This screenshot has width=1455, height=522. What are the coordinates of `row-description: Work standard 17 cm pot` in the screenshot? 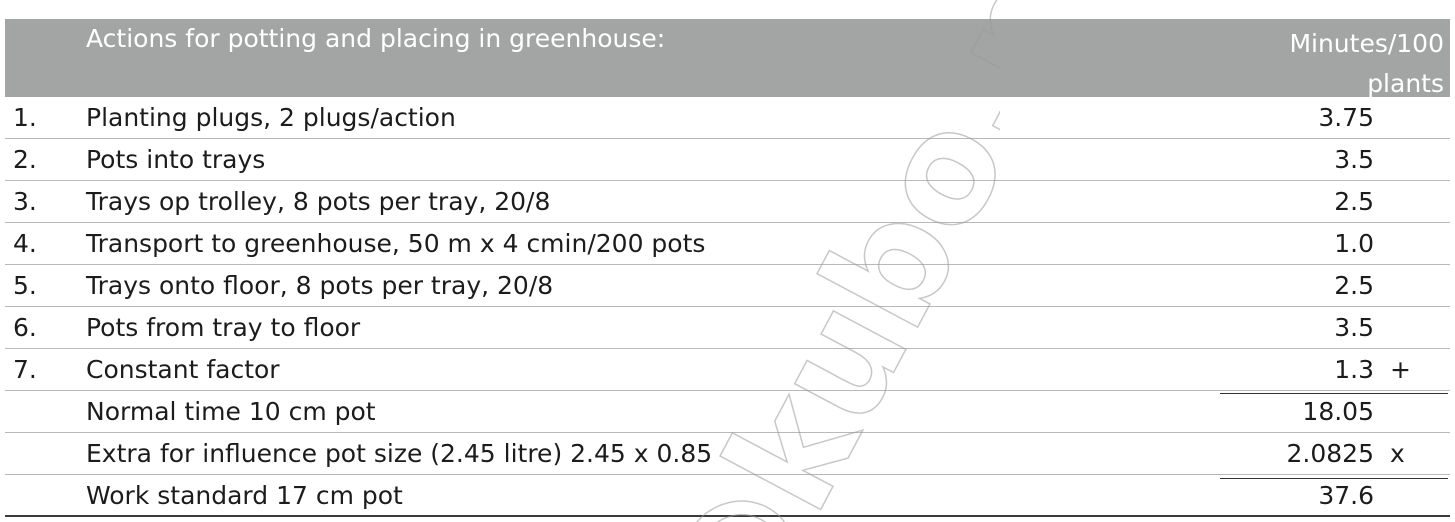 It's located at (244, 495).